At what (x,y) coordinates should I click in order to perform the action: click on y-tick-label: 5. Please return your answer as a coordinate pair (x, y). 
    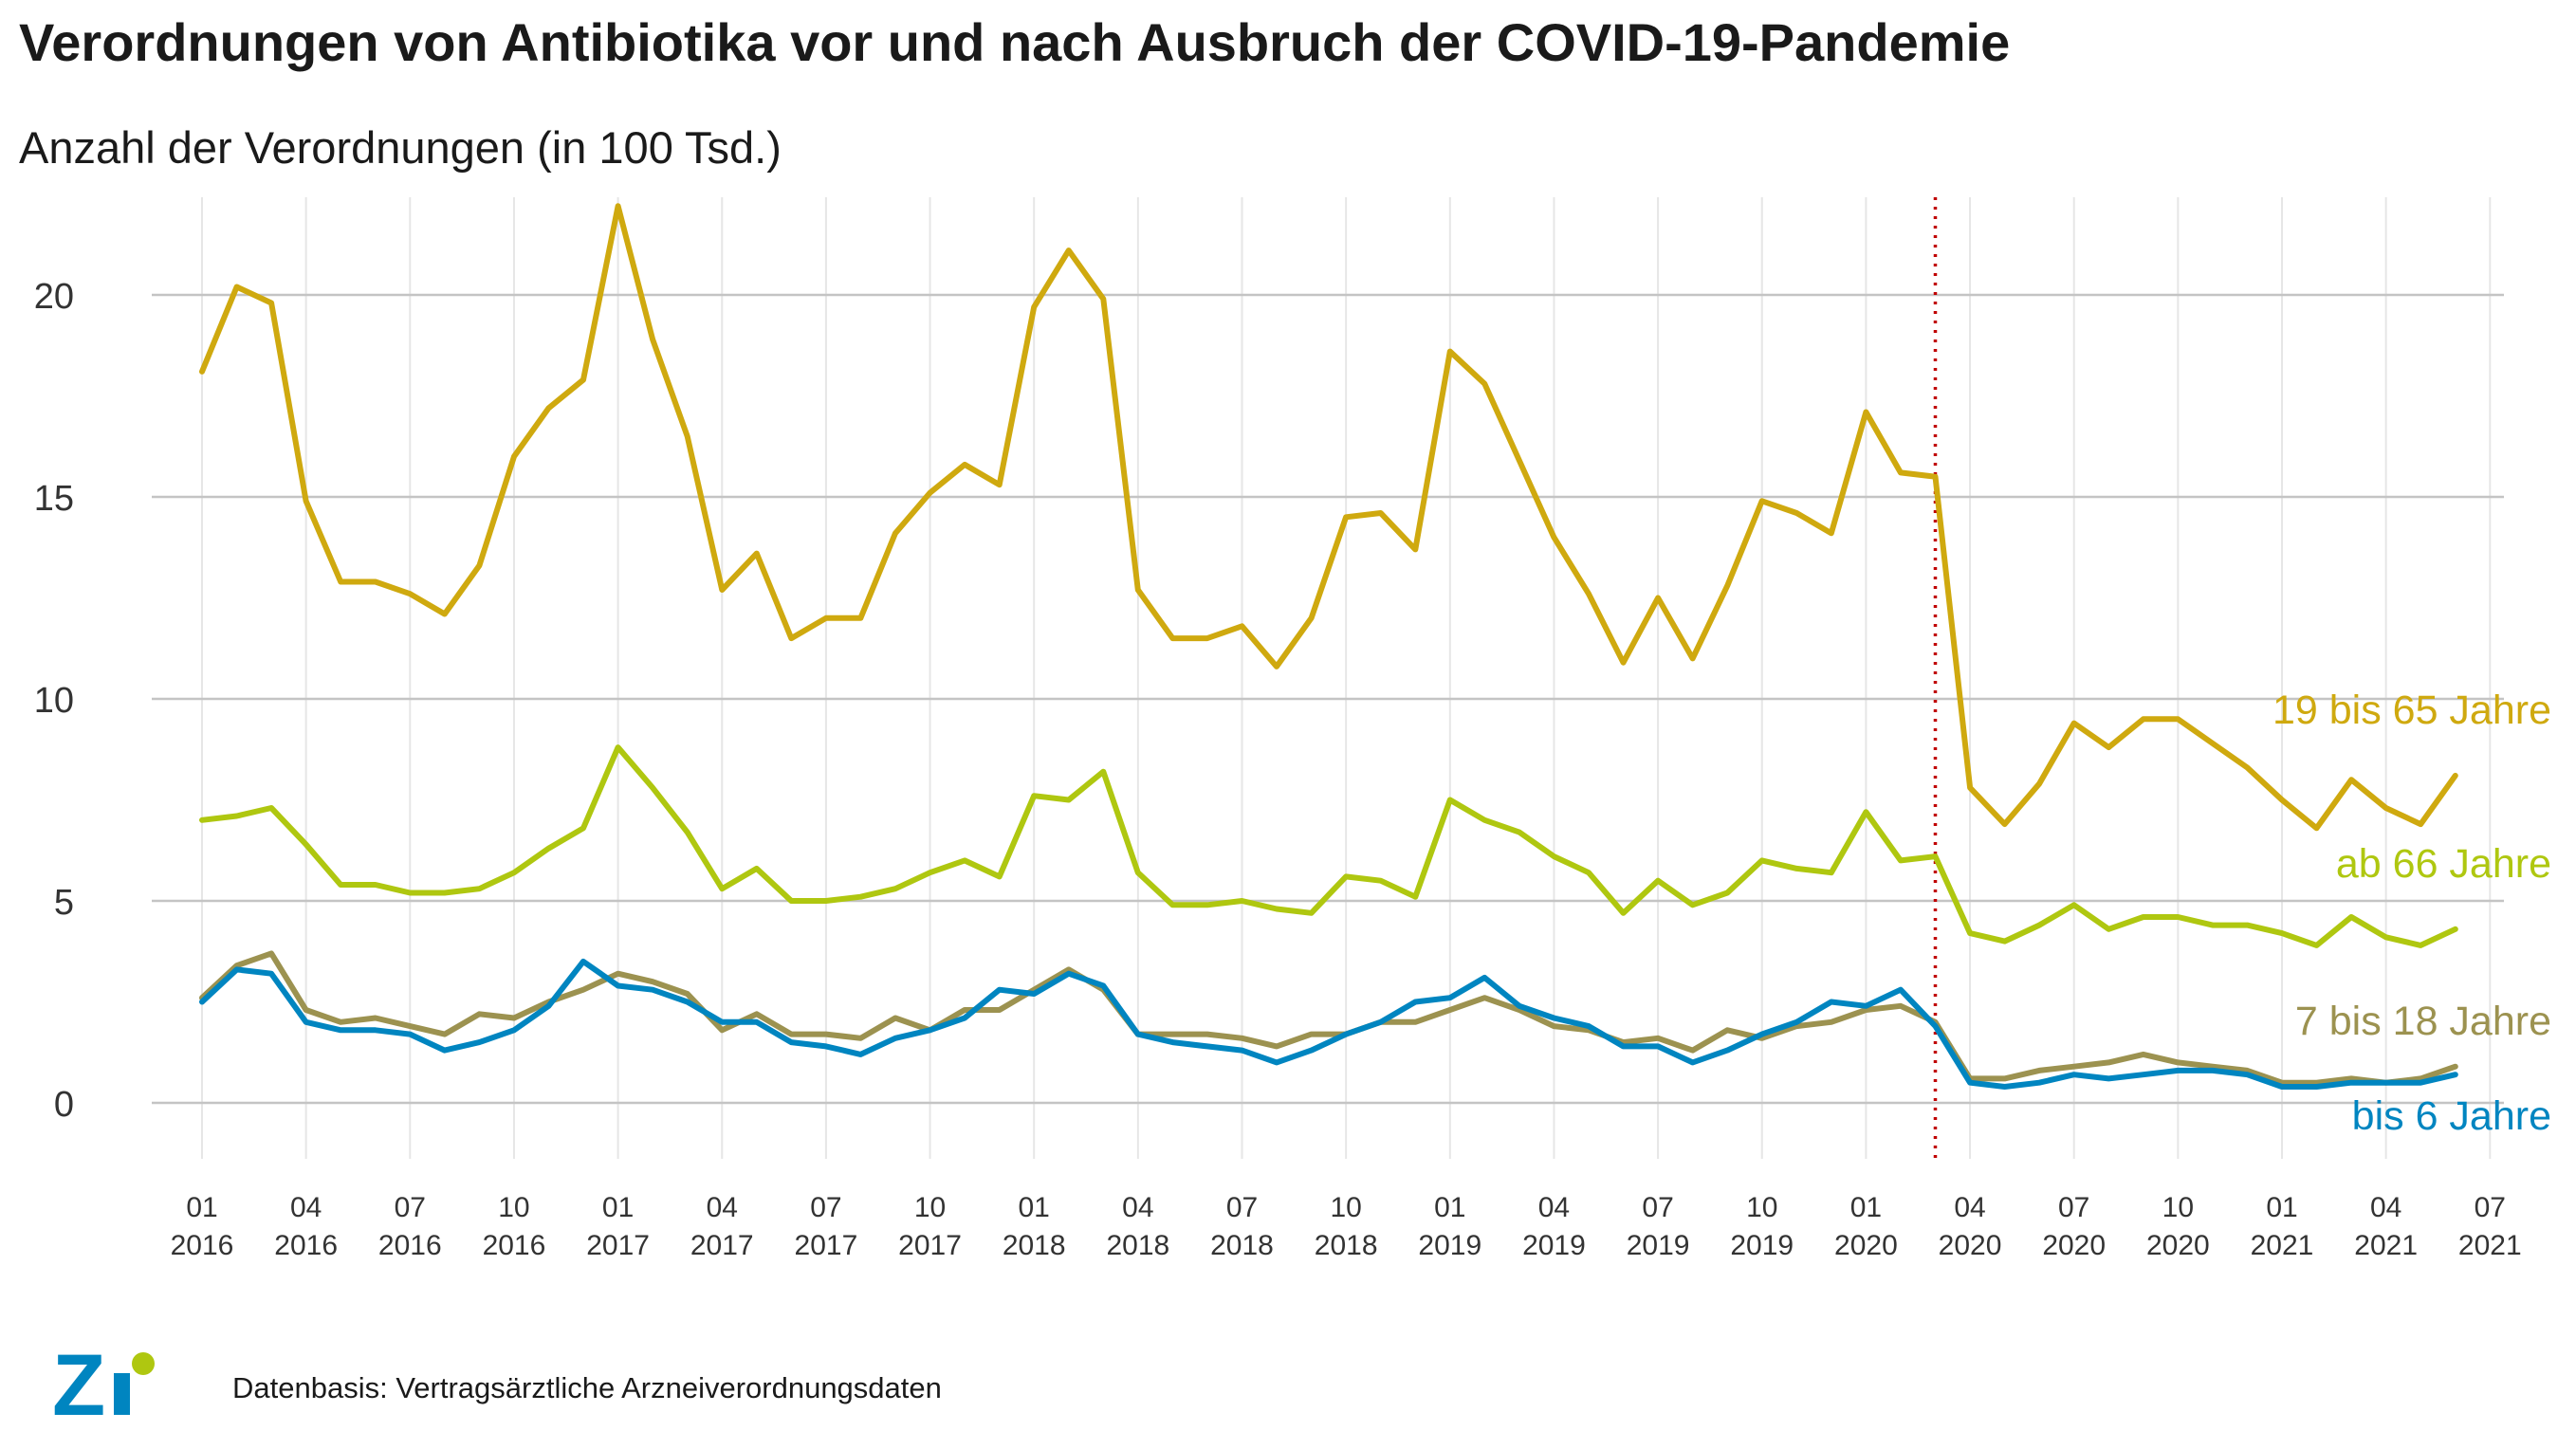
    Looking at the image, I should click on (64, 903).